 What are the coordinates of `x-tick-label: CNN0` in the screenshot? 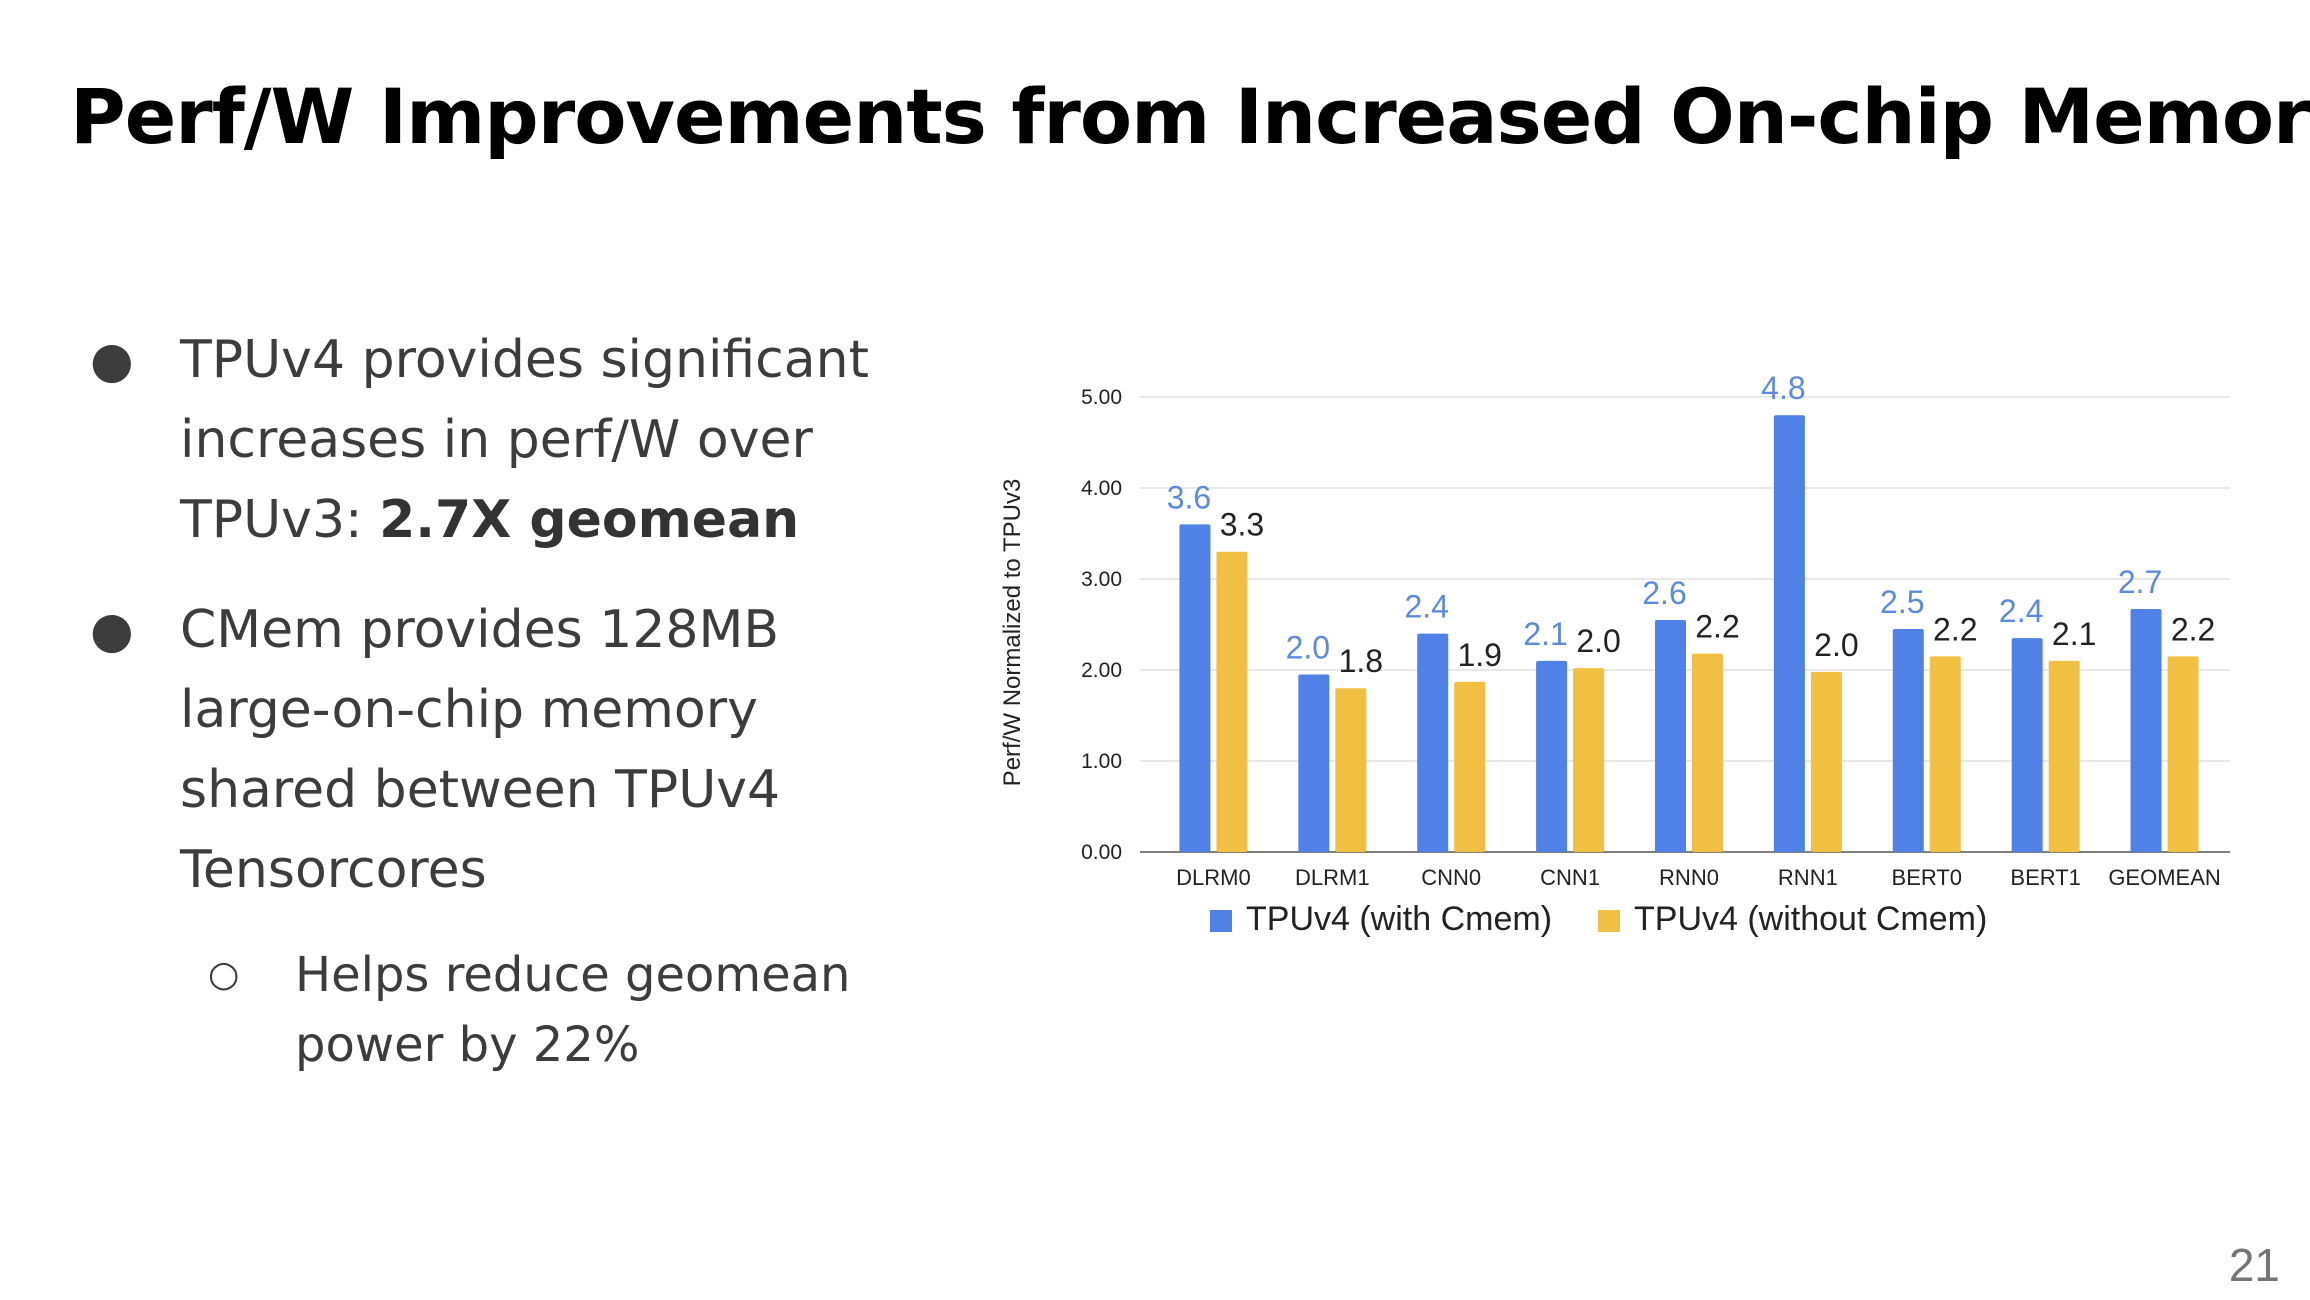 It's located at (1451, 877).